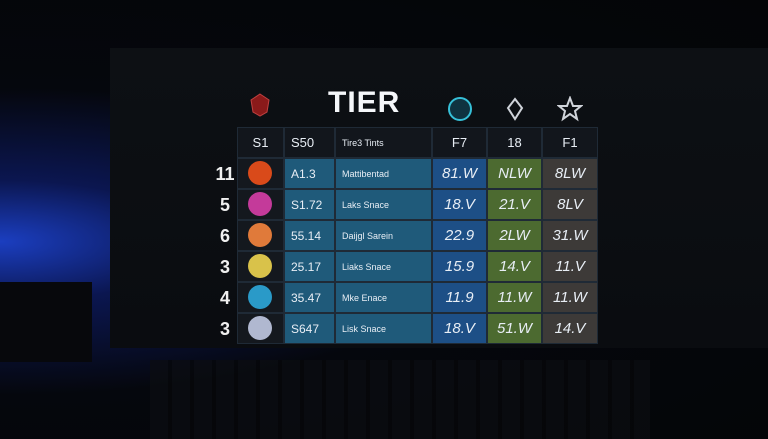  I want to click on score-cell: 31.W, so click(570, 235).